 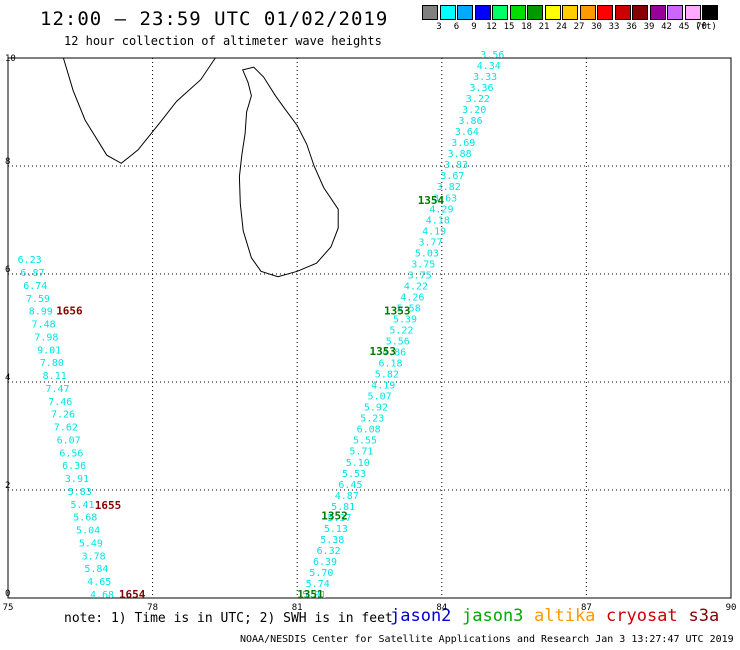 I want to click on legend-label: 27, so click(x=579, y=27).